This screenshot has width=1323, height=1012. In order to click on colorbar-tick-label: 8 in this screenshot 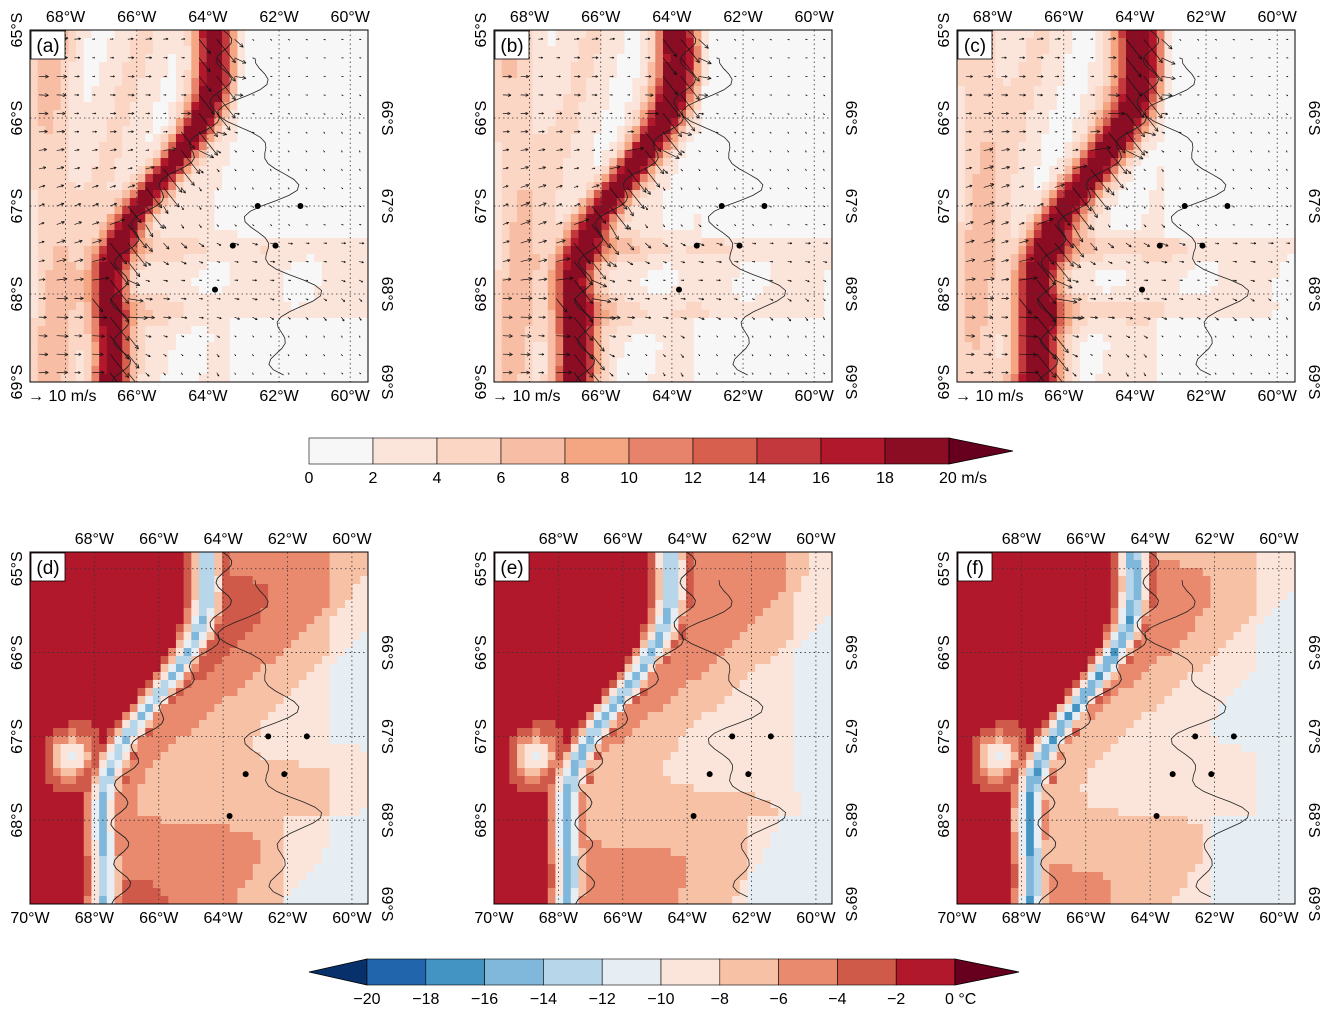, I will do `click(565, 478)`.